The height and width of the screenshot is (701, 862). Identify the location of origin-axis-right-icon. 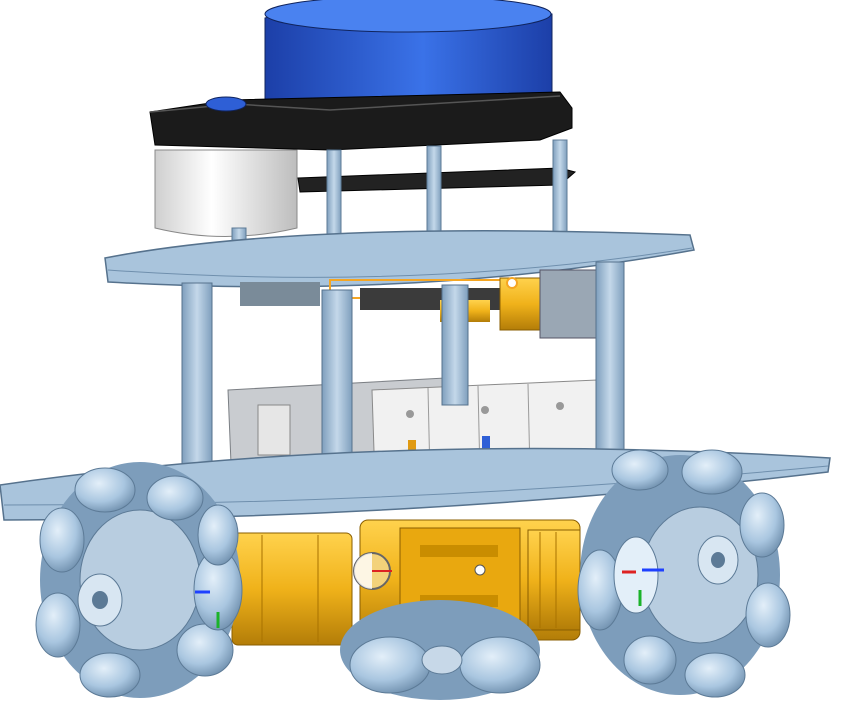
(643, 587).